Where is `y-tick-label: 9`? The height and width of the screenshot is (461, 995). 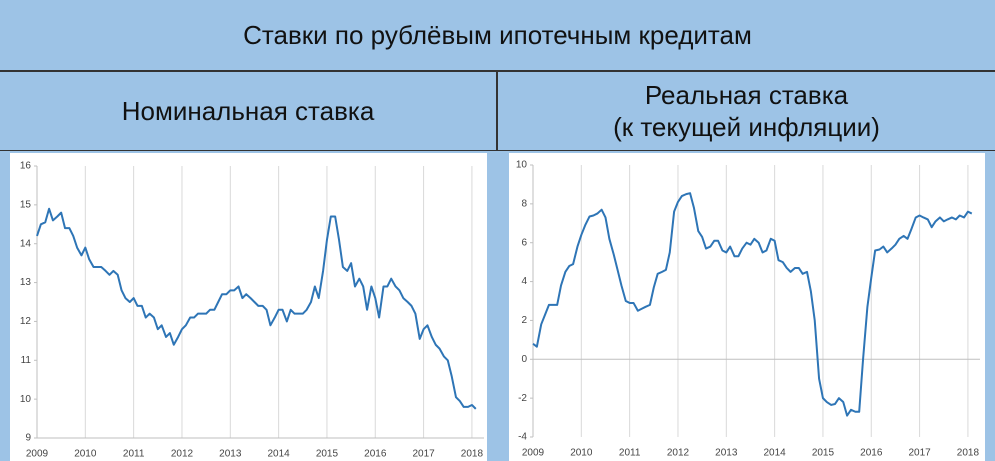 y-tick-label: 9 is located at coordinates (28, 438).